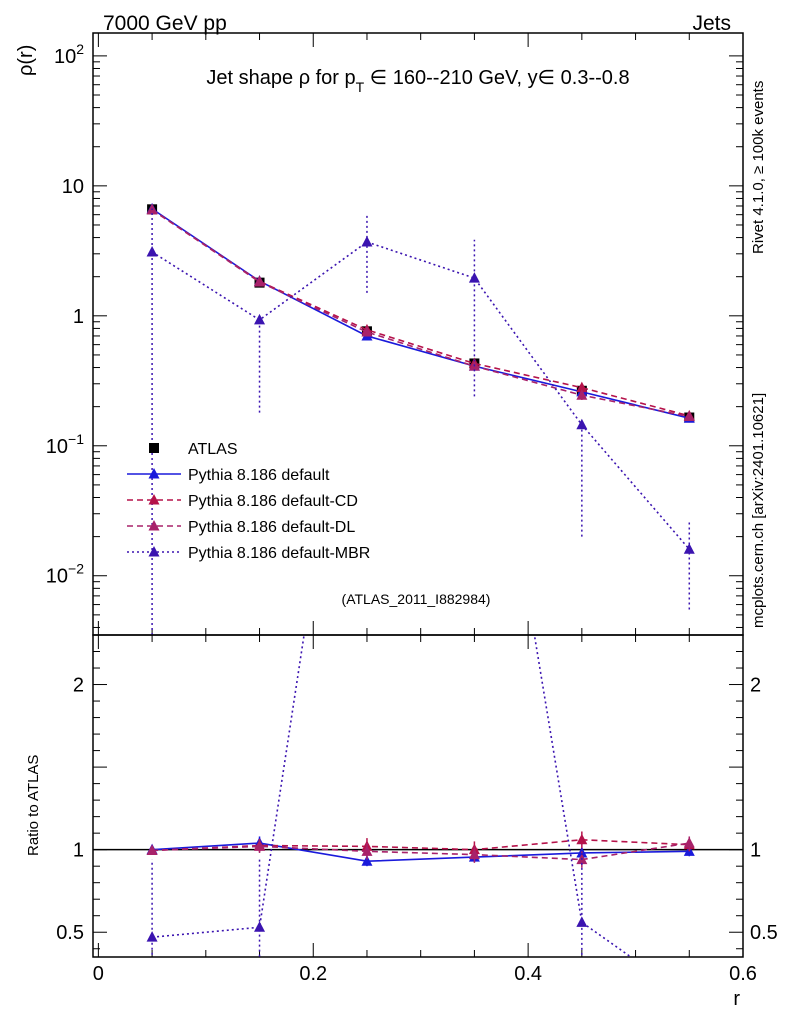 Image resolution: width=786 pixels, height=1024 pixels. I want to click on x-axis-label: r, so click(736, 999).